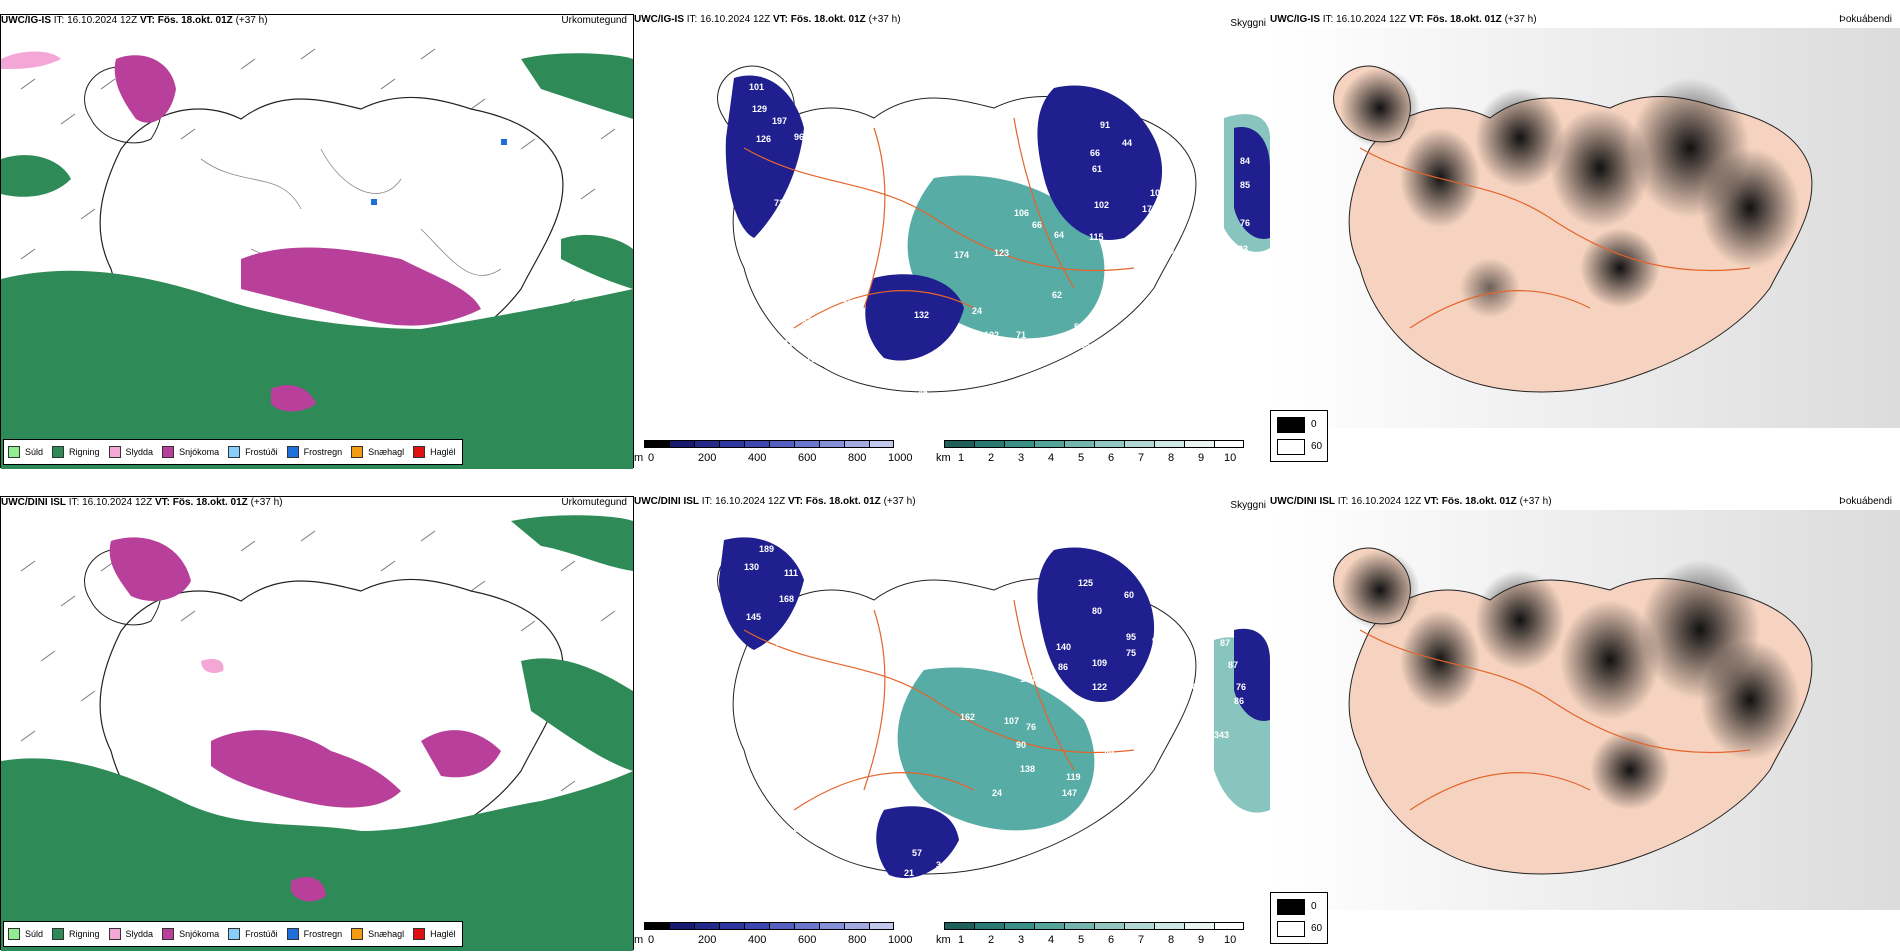 This screenshot has height=952, width=1900. I want to click on vis-tick: 3, so click(1021, 940).